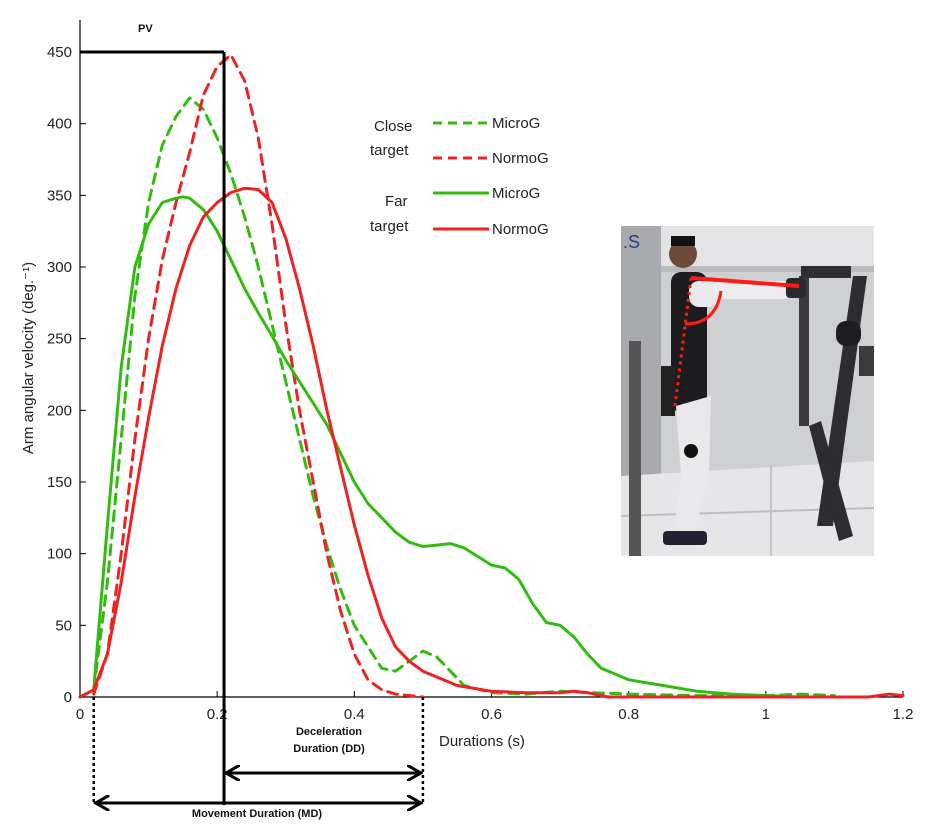 The width and height of the screenshot is (926, 829). I want to click on y-tick-label: 200, so click(59, 410).